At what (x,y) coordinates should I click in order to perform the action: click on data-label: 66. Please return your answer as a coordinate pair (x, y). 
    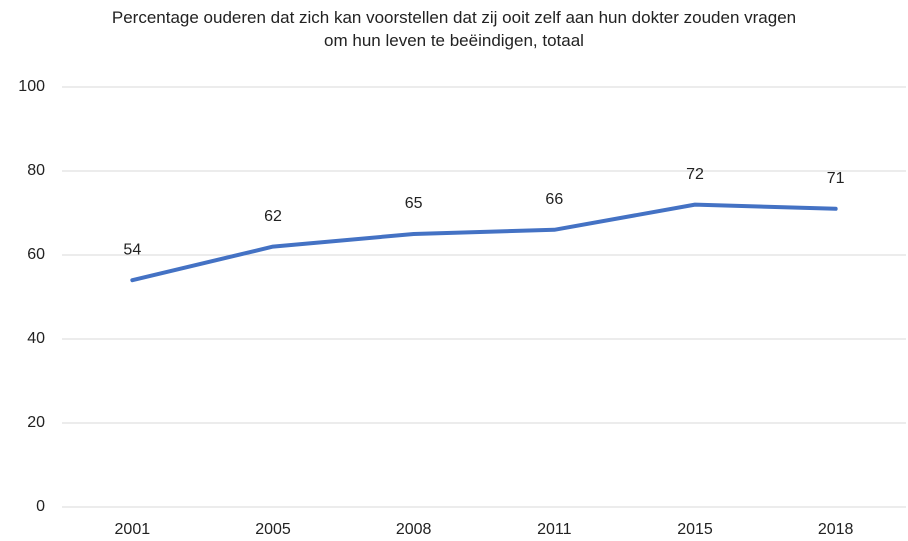
    Looking at the image, I should click on (554, 199).